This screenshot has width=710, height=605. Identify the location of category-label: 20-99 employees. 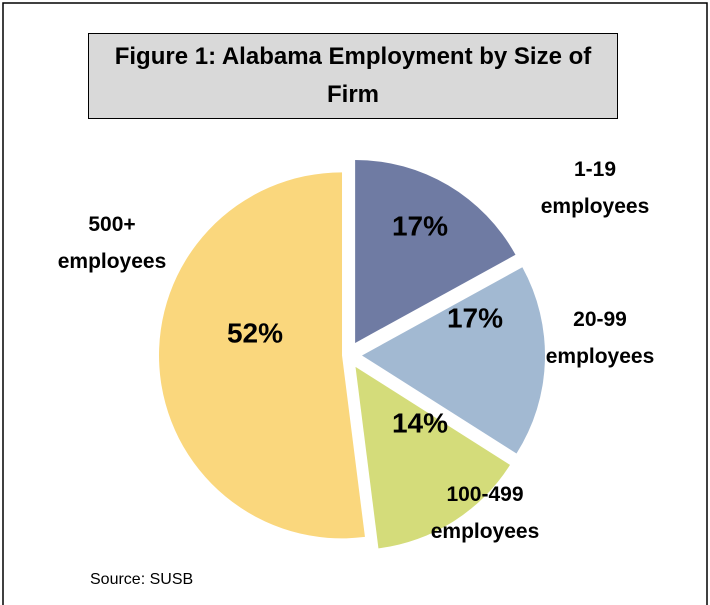
(600, 338).